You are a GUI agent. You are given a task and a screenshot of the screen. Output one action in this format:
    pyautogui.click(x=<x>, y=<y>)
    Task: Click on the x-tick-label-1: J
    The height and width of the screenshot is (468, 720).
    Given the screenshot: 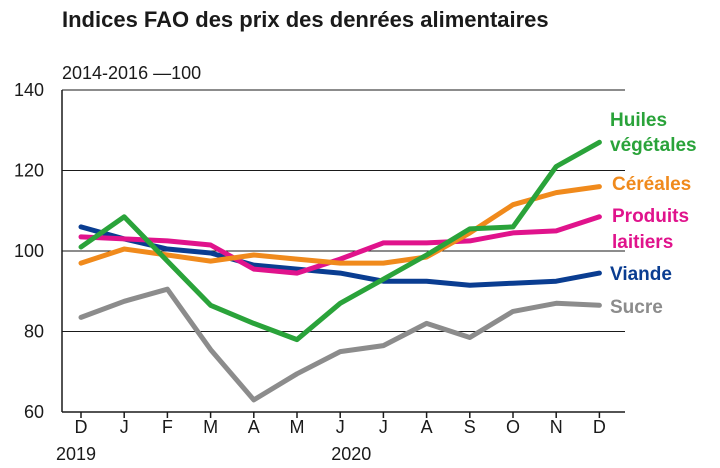 What is the action you would take?
    pyautogui.click(x=124, y=427)
    